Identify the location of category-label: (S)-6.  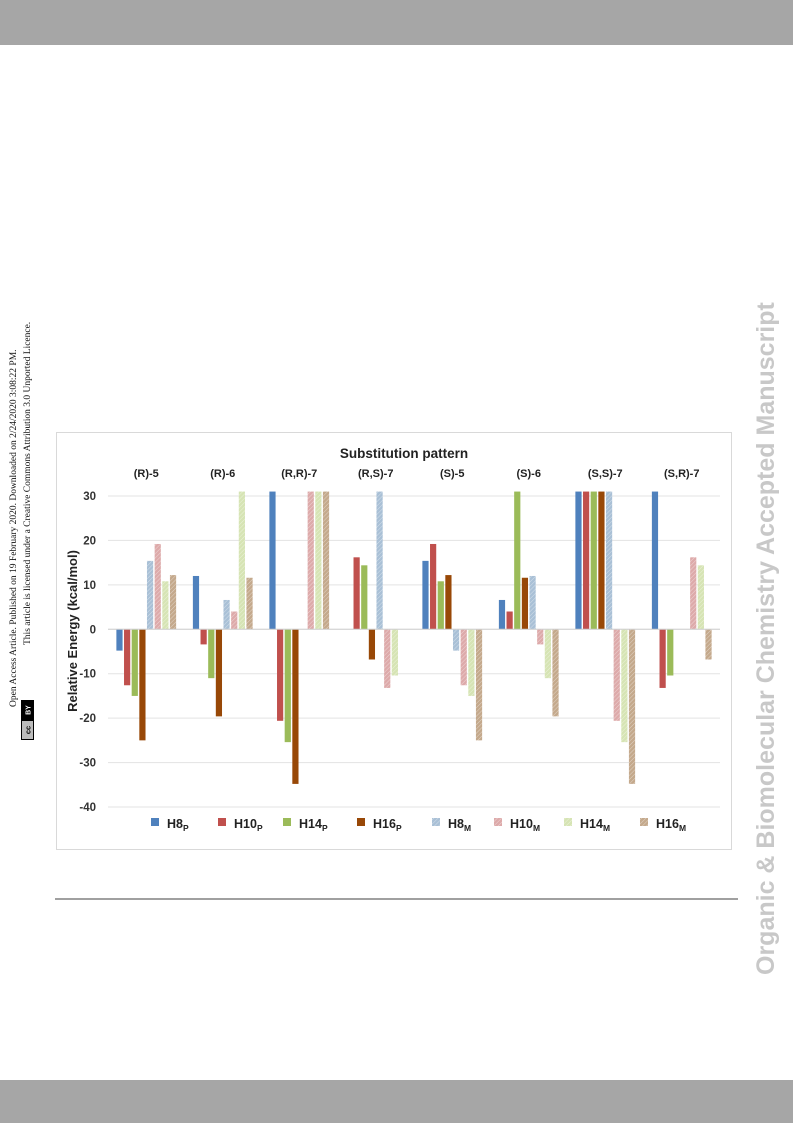
(529, 474).